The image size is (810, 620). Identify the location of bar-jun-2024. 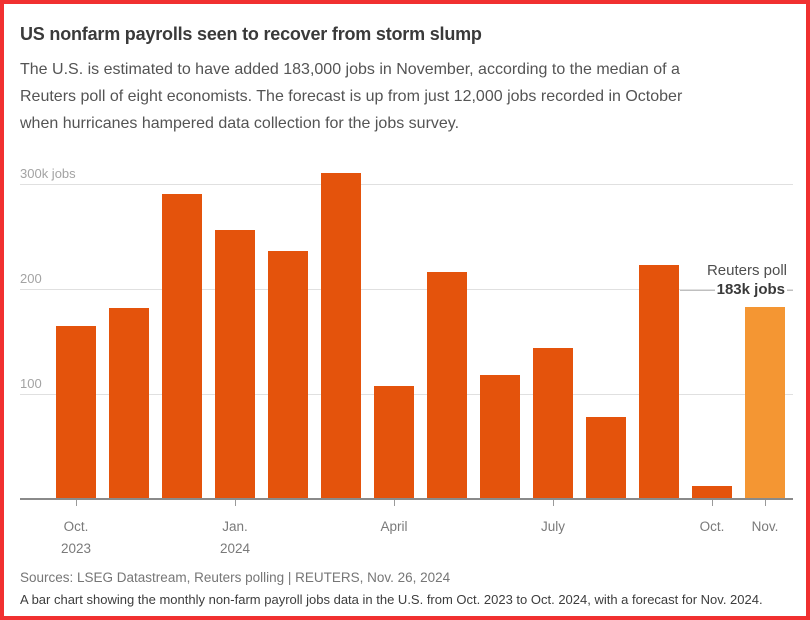
(500, 437).